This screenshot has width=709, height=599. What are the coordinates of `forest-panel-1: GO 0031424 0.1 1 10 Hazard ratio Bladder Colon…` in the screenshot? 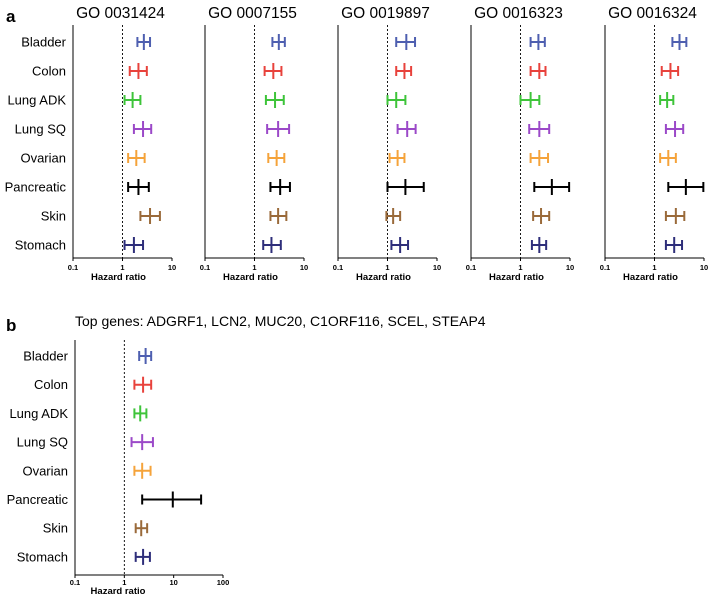 It's located at (91, 144).